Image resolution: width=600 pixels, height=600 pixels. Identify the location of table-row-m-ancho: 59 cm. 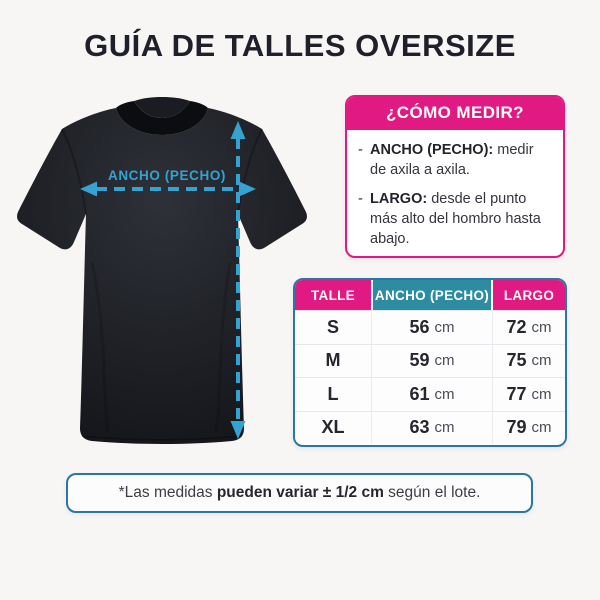
(432, 360).